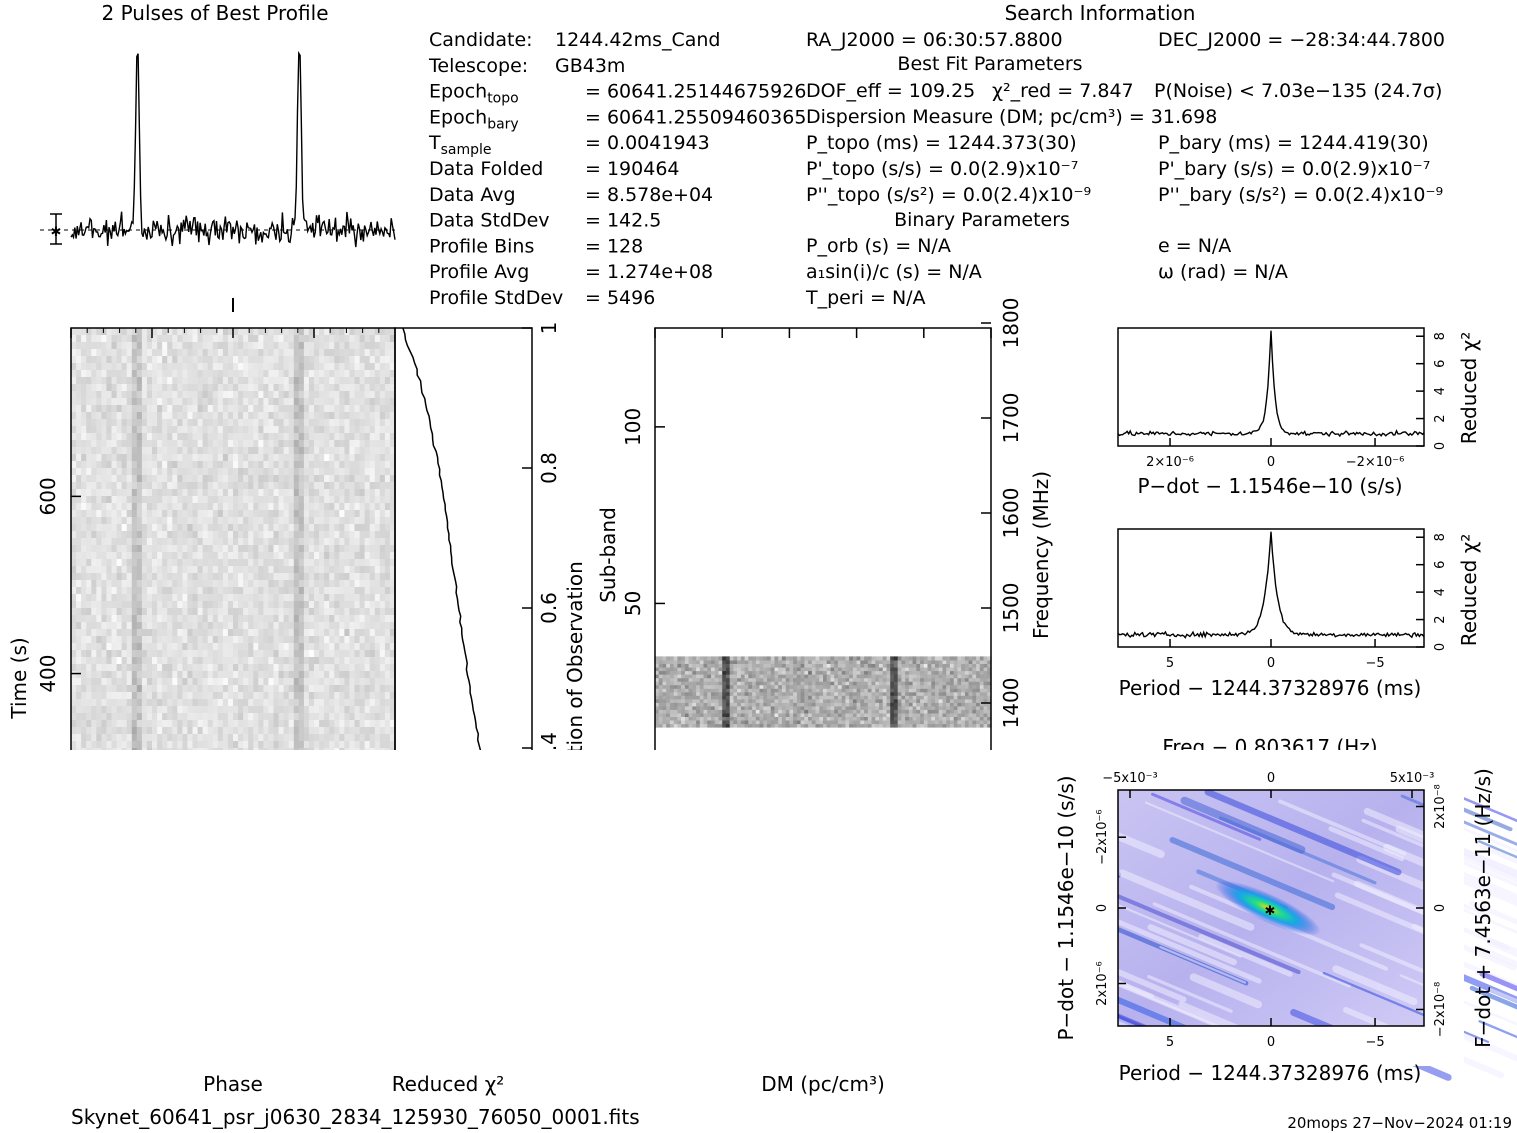 This screenshot has width=1517, height=1133. I want to click on omega-value: ω (rad) = N/A, so click(1223, 272).